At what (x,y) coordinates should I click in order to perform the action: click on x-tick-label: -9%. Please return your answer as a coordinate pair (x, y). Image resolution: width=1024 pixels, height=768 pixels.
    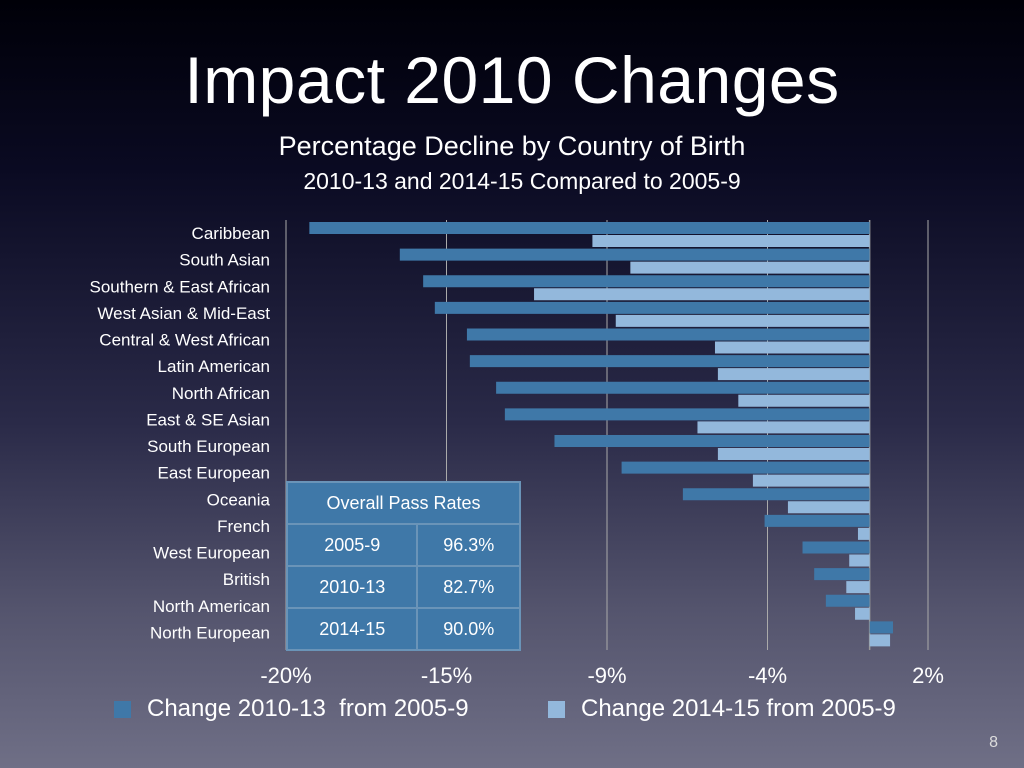
    Looking at the image, I should click on (606, 675).